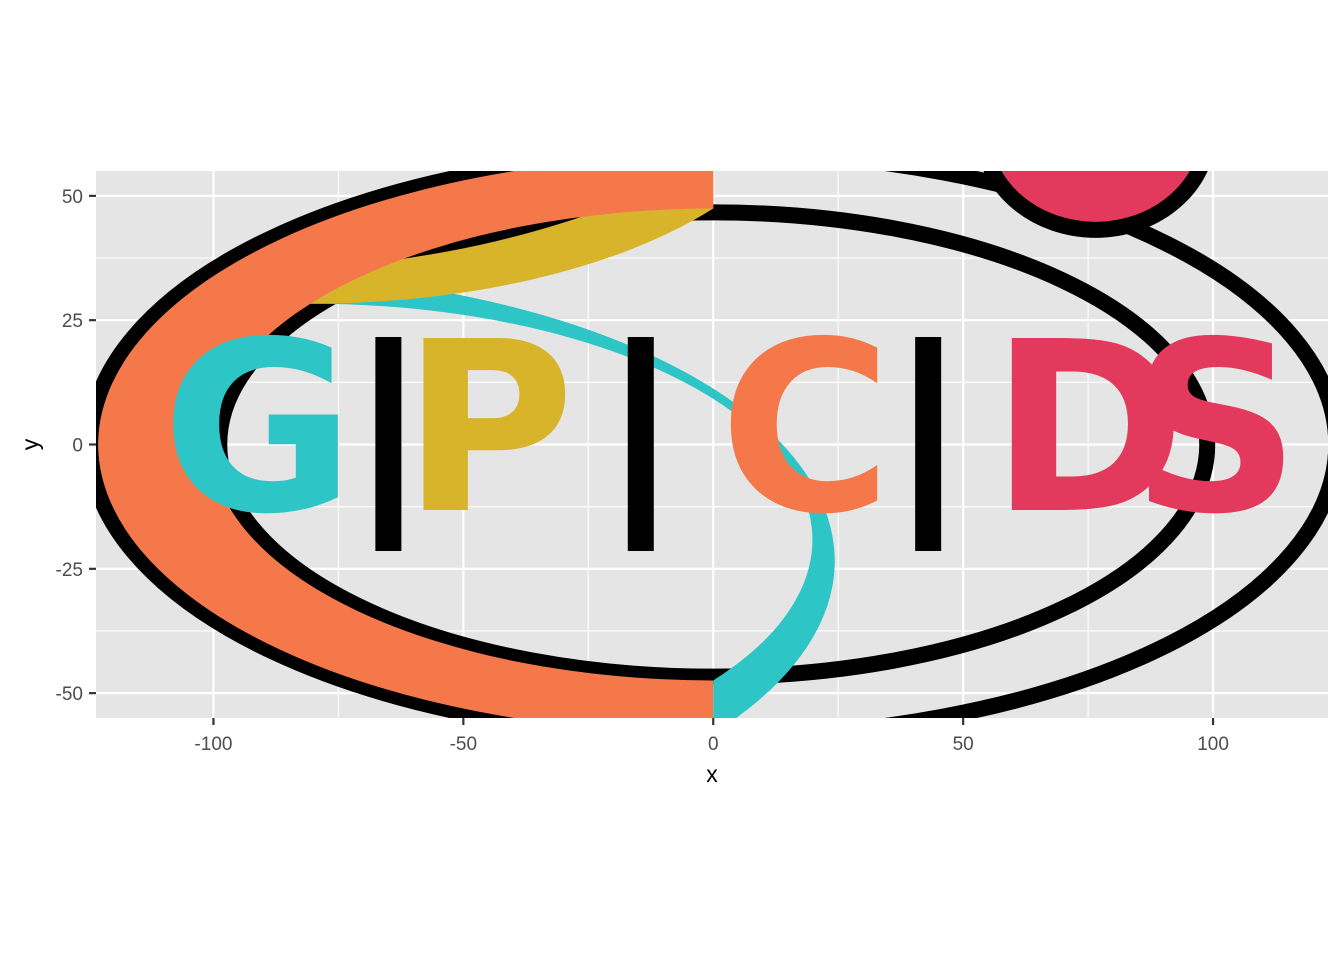 This screenshot has height=960, width=1344. What do you see at coordinates (963, 744) in the screenshot?
I see `x-tick-label: 50` at bounding box center [963, 744].